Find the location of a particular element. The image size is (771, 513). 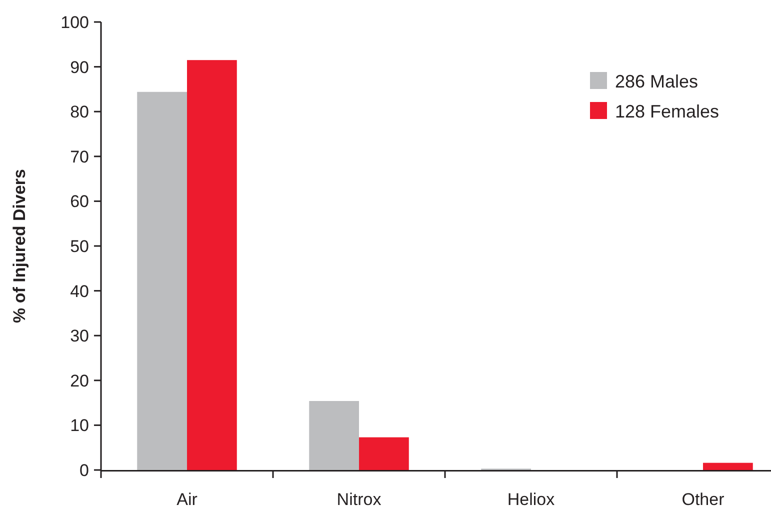

y-tick-label: 80 is located at coordinates (79, 112).